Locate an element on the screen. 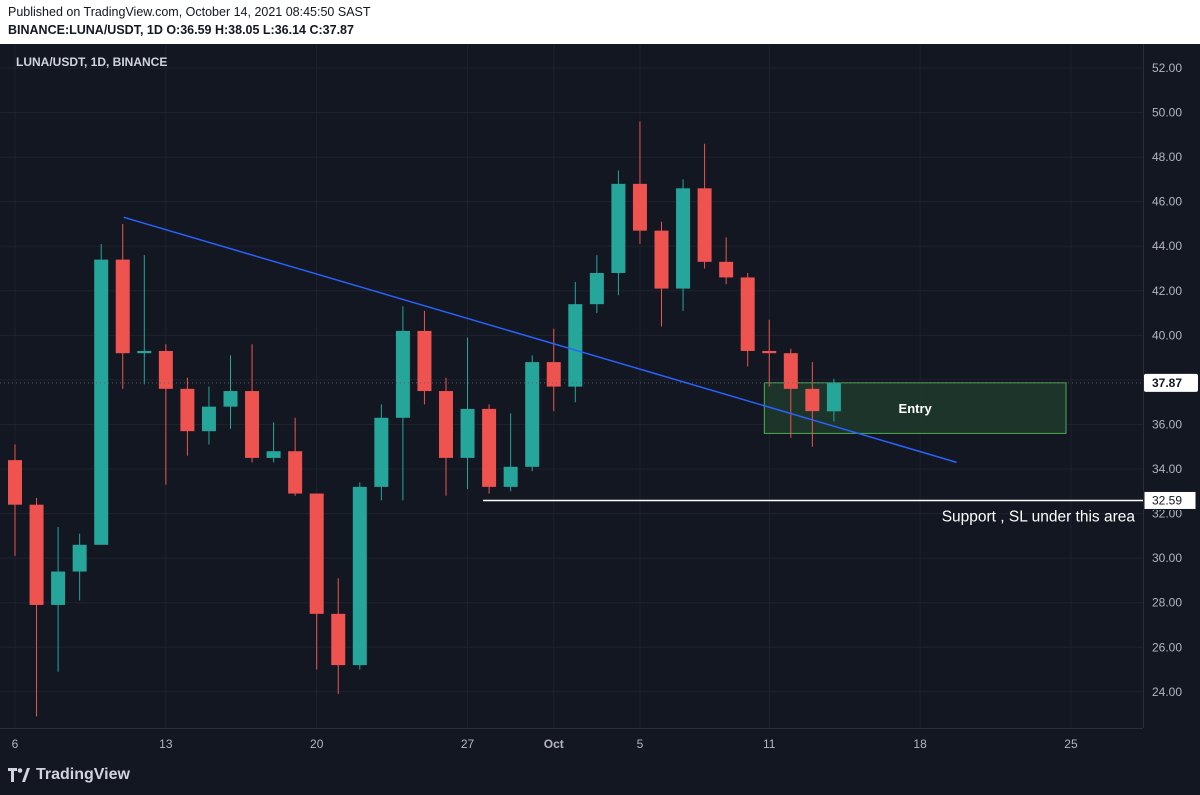 The width and height of the screenshot is (1200, 795). time-tick-label: 5 is located at coordinates (640, 744).